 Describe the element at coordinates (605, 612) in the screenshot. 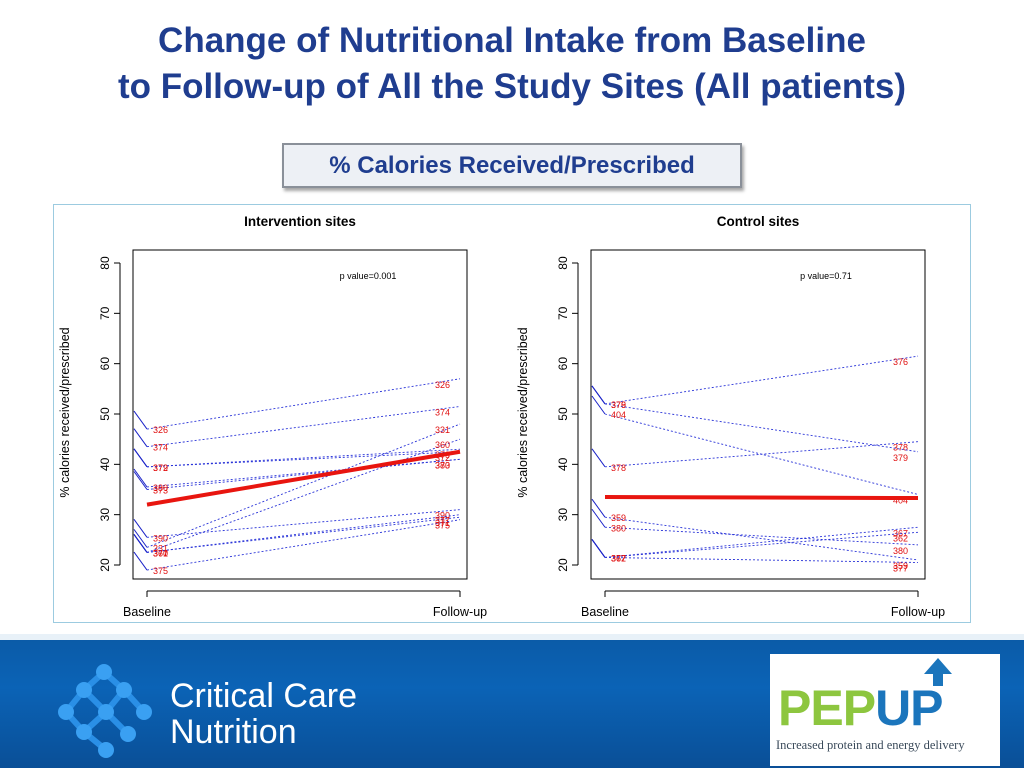

I see `chart2-x-tick-label: Baseline` at that location.